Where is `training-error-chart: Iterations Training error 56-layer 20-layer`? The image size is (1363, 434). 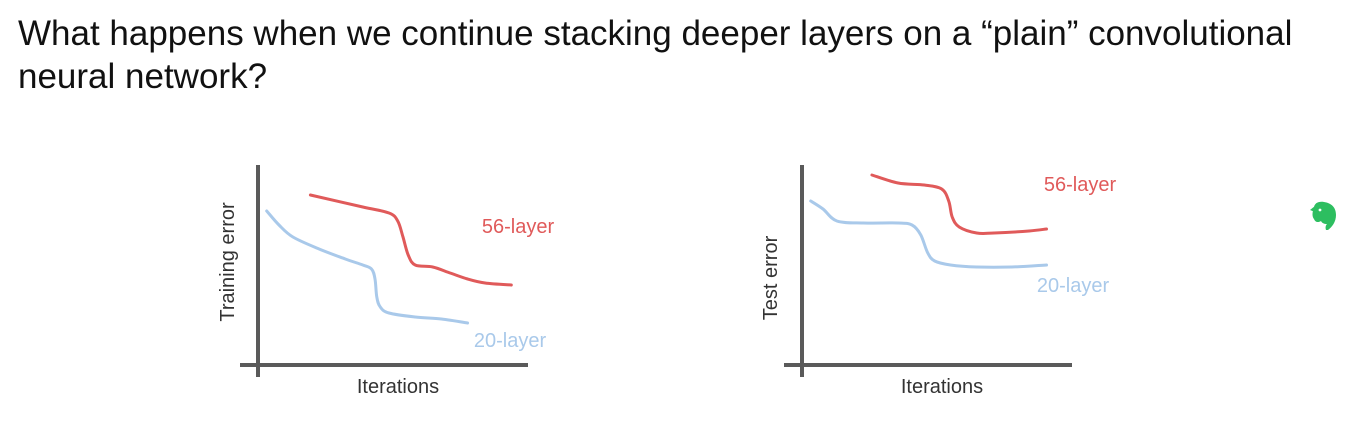
training-error-chart: Iterations Training error 56-layer 20-layer is located at coordinates (386, 281).